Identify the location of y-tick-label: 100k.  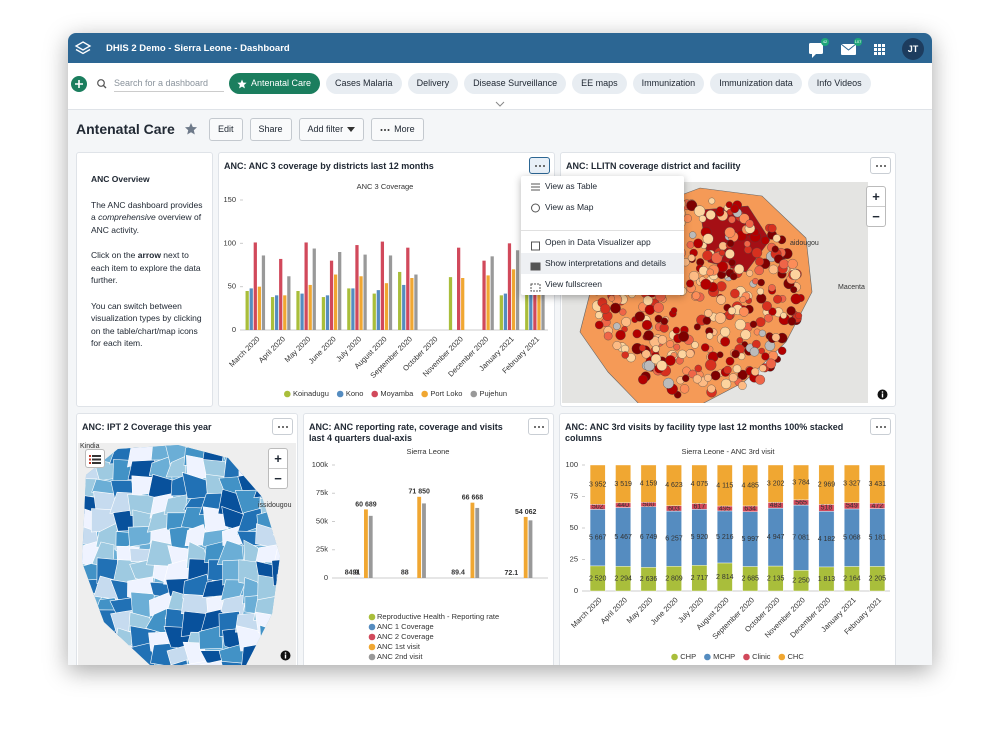
(320, 464).